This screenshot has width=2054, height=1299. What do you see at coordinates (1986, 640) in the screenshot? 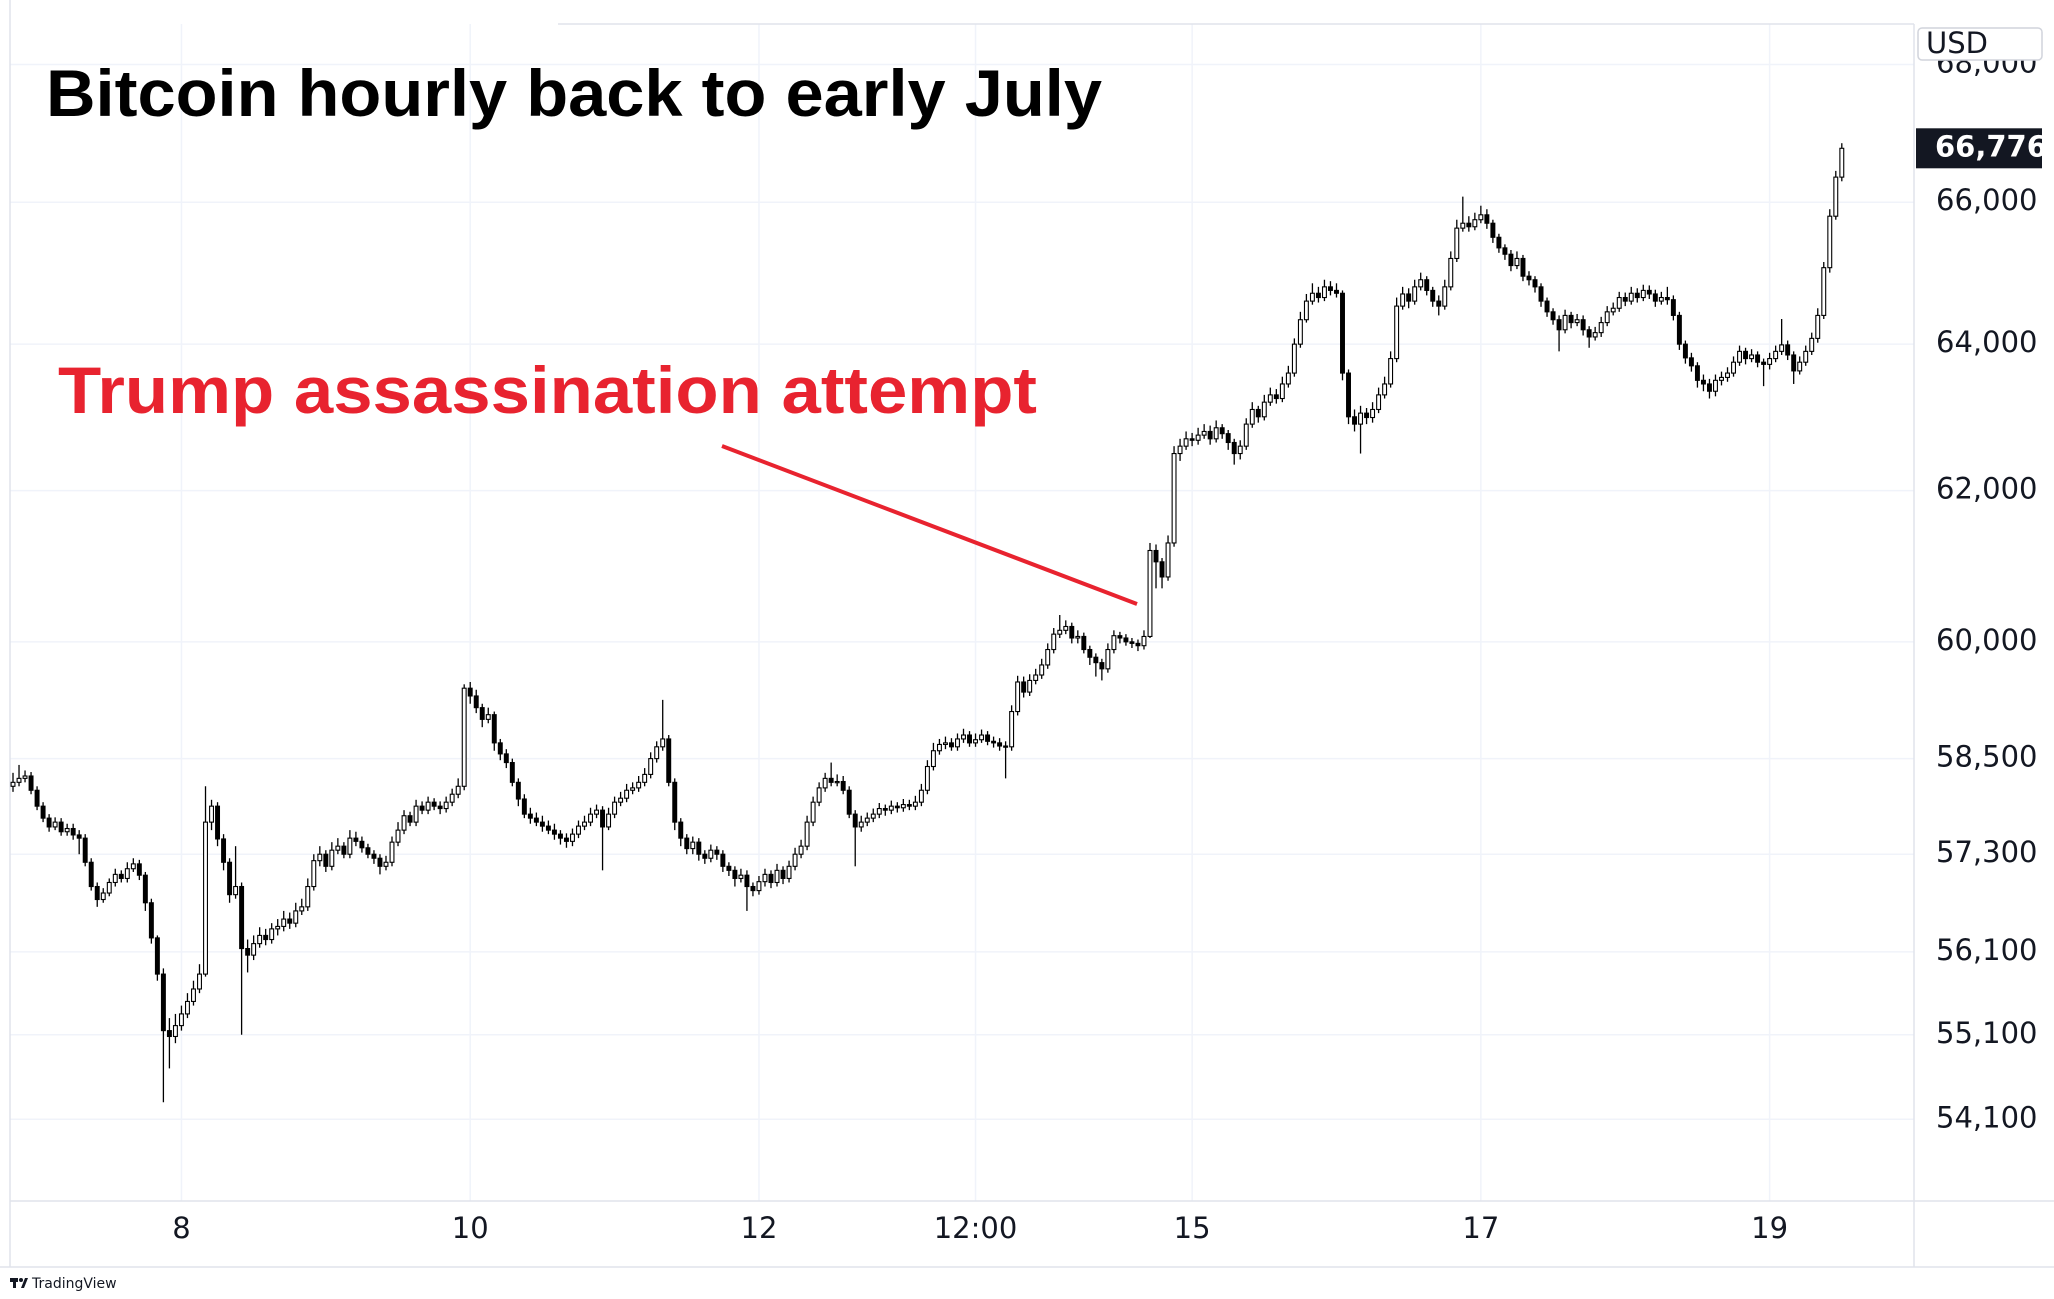
I see `y-tick-label: 60,000` at bounding box center [1986, 640].